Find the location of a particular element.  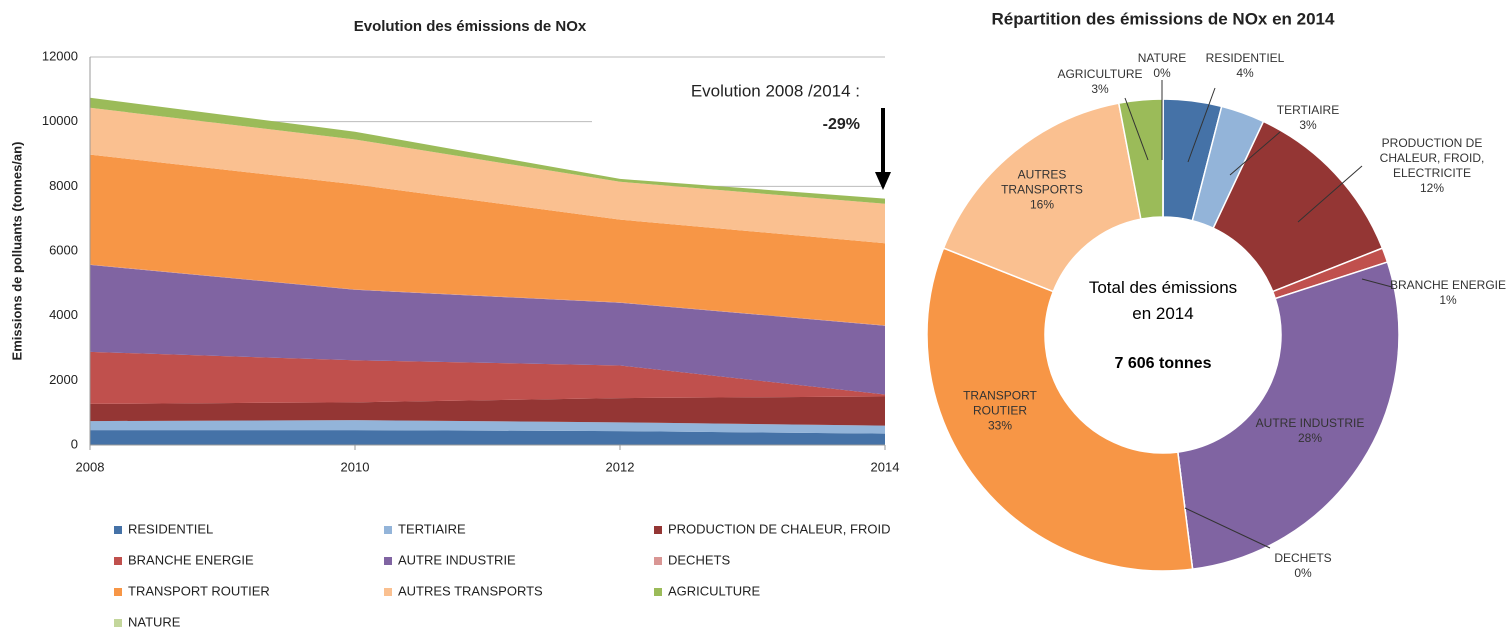

y-tick-label: 4000 is located at coordinates (63, 314).